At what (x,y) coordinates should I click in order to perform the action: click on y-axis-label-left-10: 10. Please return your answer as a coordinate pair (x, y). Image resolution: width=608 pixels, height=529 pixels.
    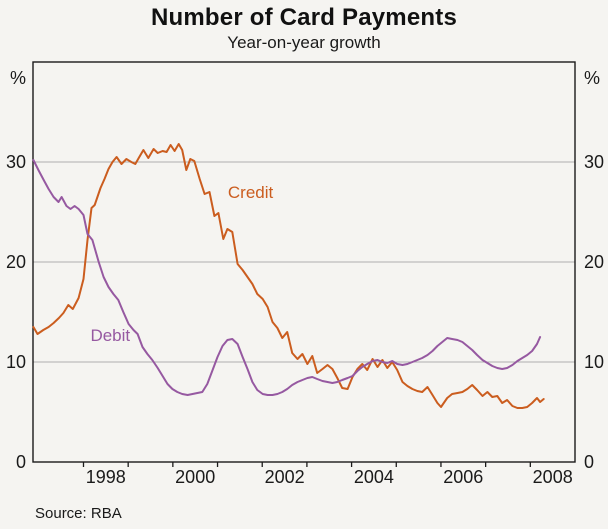
    Looking at the image, I should click on (16, 362).